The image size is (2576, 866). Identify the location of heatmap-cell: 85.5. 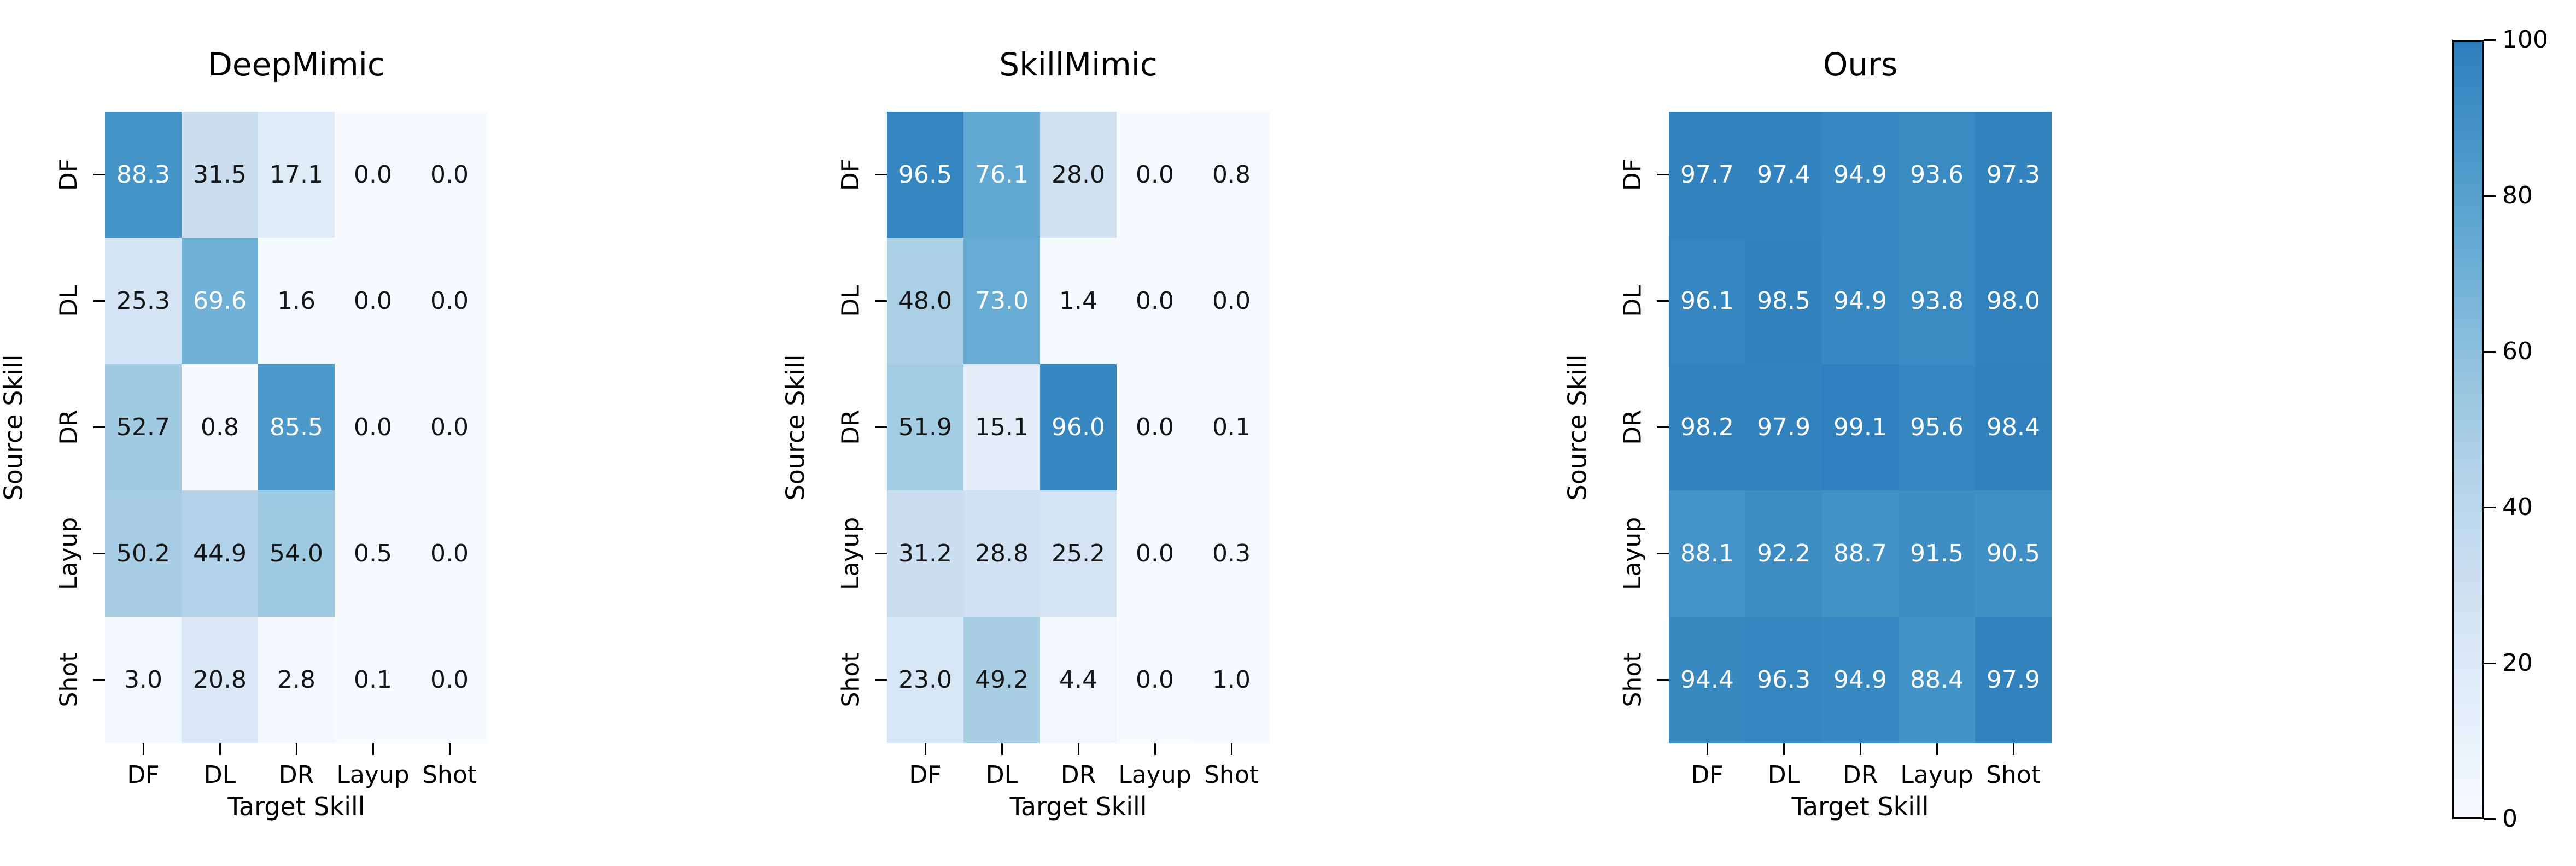
(296, 427).